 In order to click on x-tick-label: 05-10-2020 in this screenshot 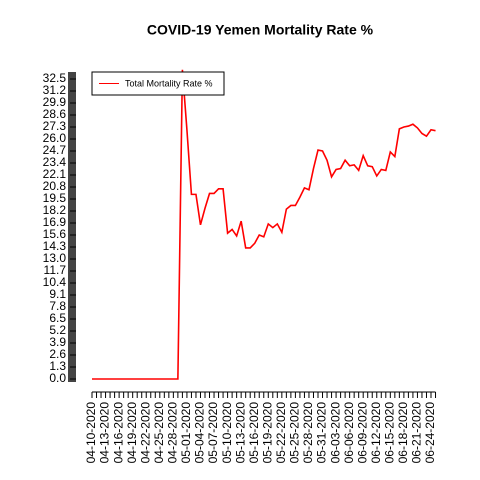, I will do `click(227, 433)`.